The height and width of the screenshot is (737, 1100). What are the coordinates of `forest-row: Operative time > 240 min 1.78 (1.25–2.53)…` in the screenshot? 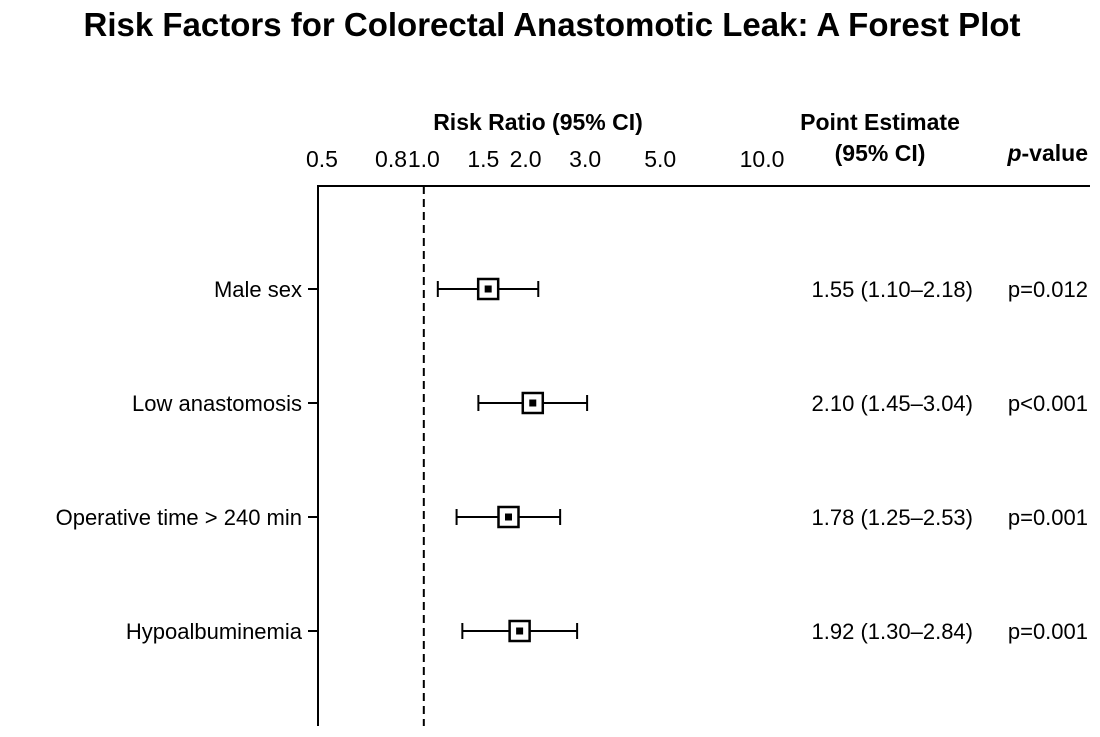 It's located at (572, 517).